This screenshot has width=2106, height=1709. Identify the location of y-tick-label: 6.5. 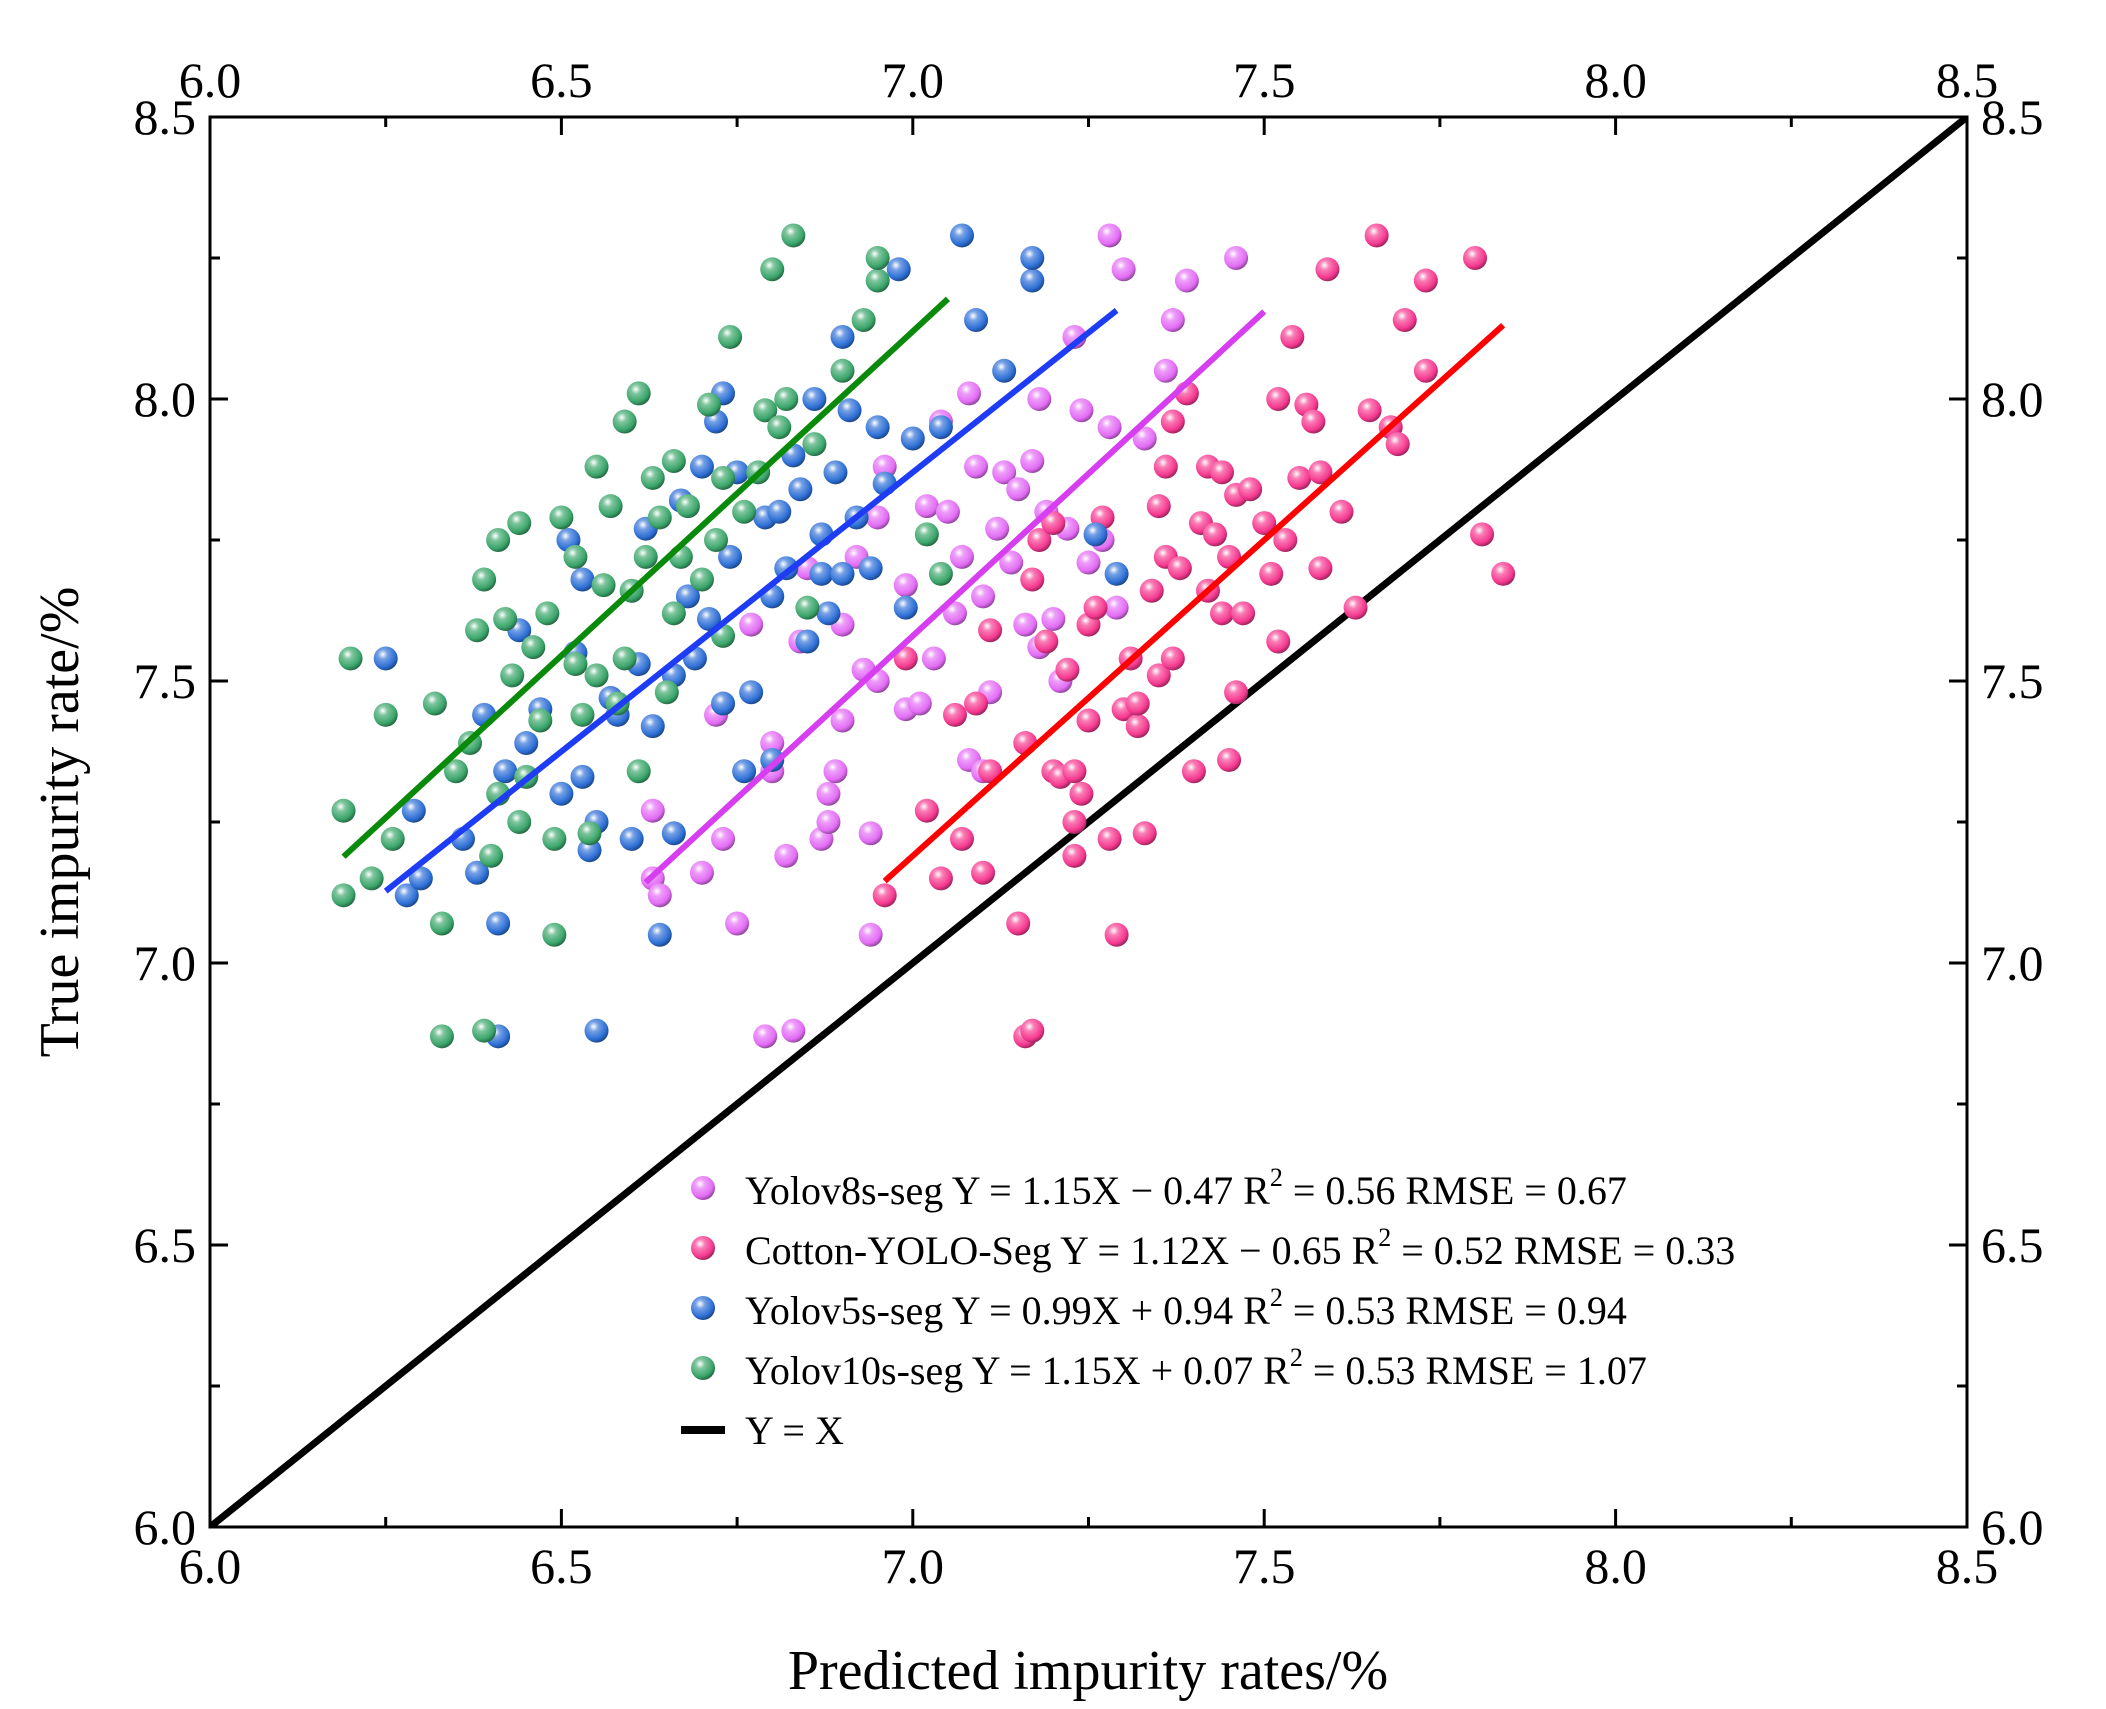
(165, 1245).